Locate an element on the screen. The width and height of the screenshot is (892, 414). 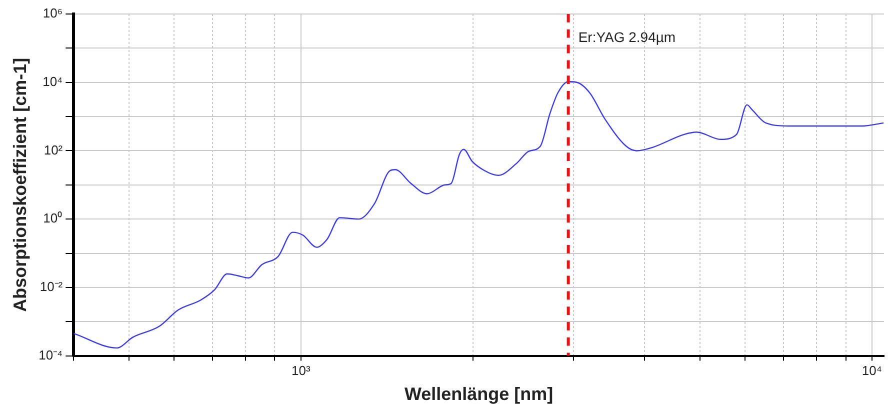
y-tick-label: 10⁻⁴ is located at coordinates (50, 354).